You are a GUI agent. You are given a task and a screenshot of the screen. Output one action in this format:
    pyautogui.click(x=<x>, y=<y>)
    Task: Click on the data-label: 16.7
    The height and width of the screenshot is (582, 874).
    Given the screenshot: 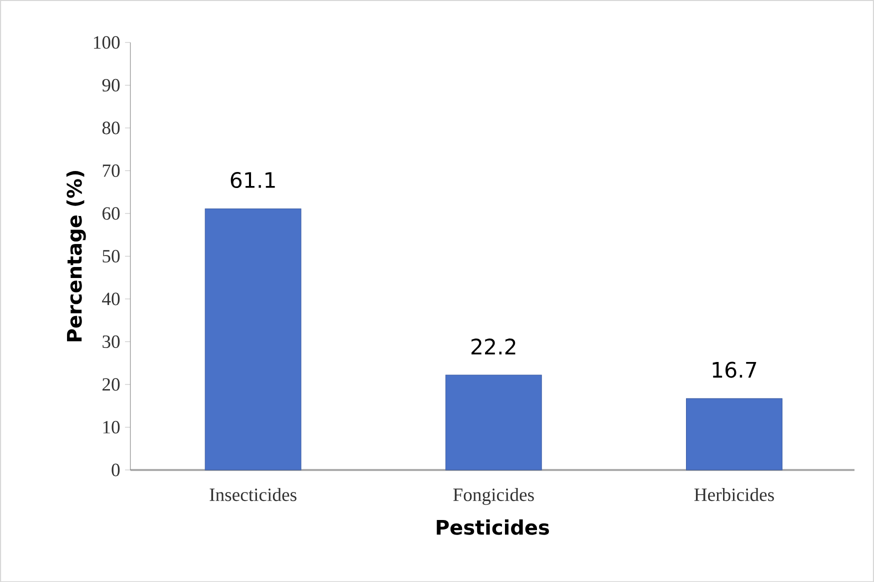 What is the action you would take?
    pyautogui.click(x=734, y=370)
    